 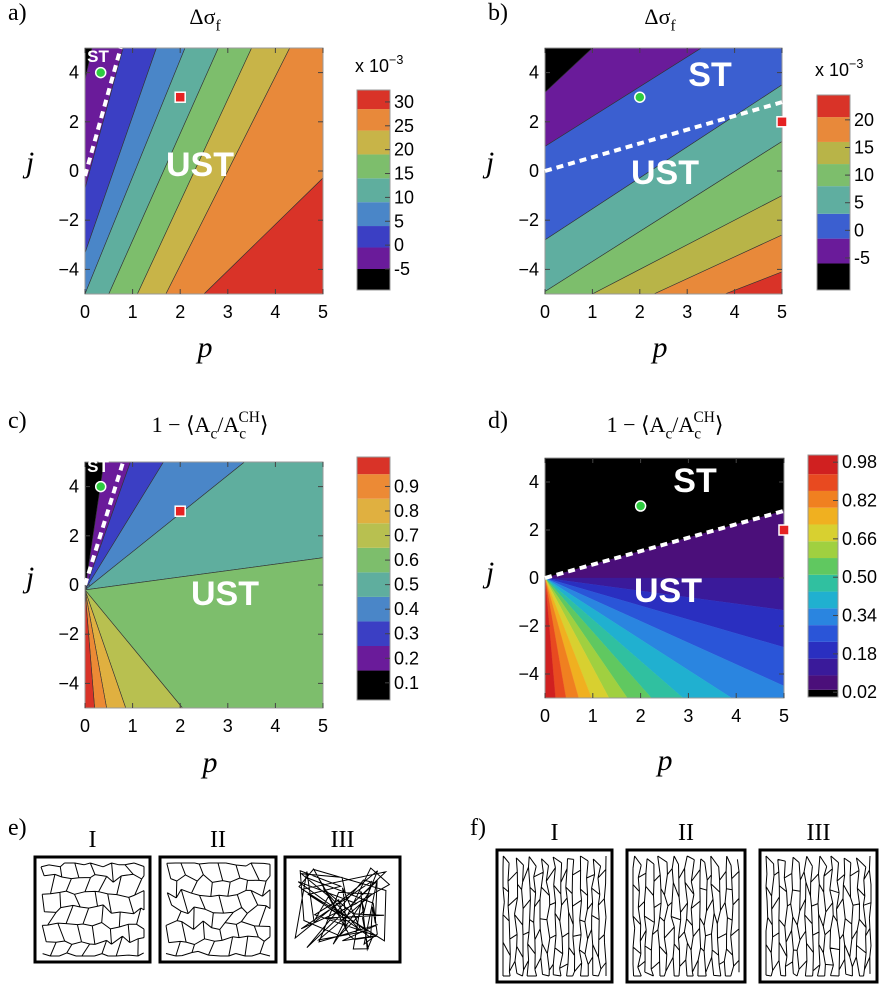 I want to click on colorbar-tick-label: 25, so click(x=404, y=126).